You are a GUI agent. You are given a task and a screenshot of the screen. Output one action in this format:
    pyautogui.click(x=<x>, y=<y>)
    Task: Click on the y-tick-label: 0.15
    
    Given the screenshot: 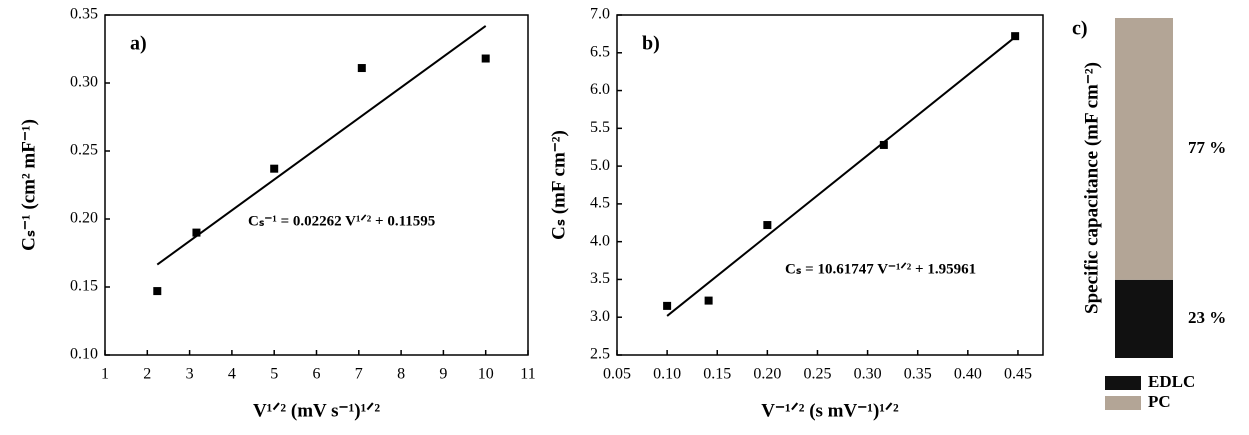 What is the action you would take?
    pyautogui.click(x=84, y=286)
    